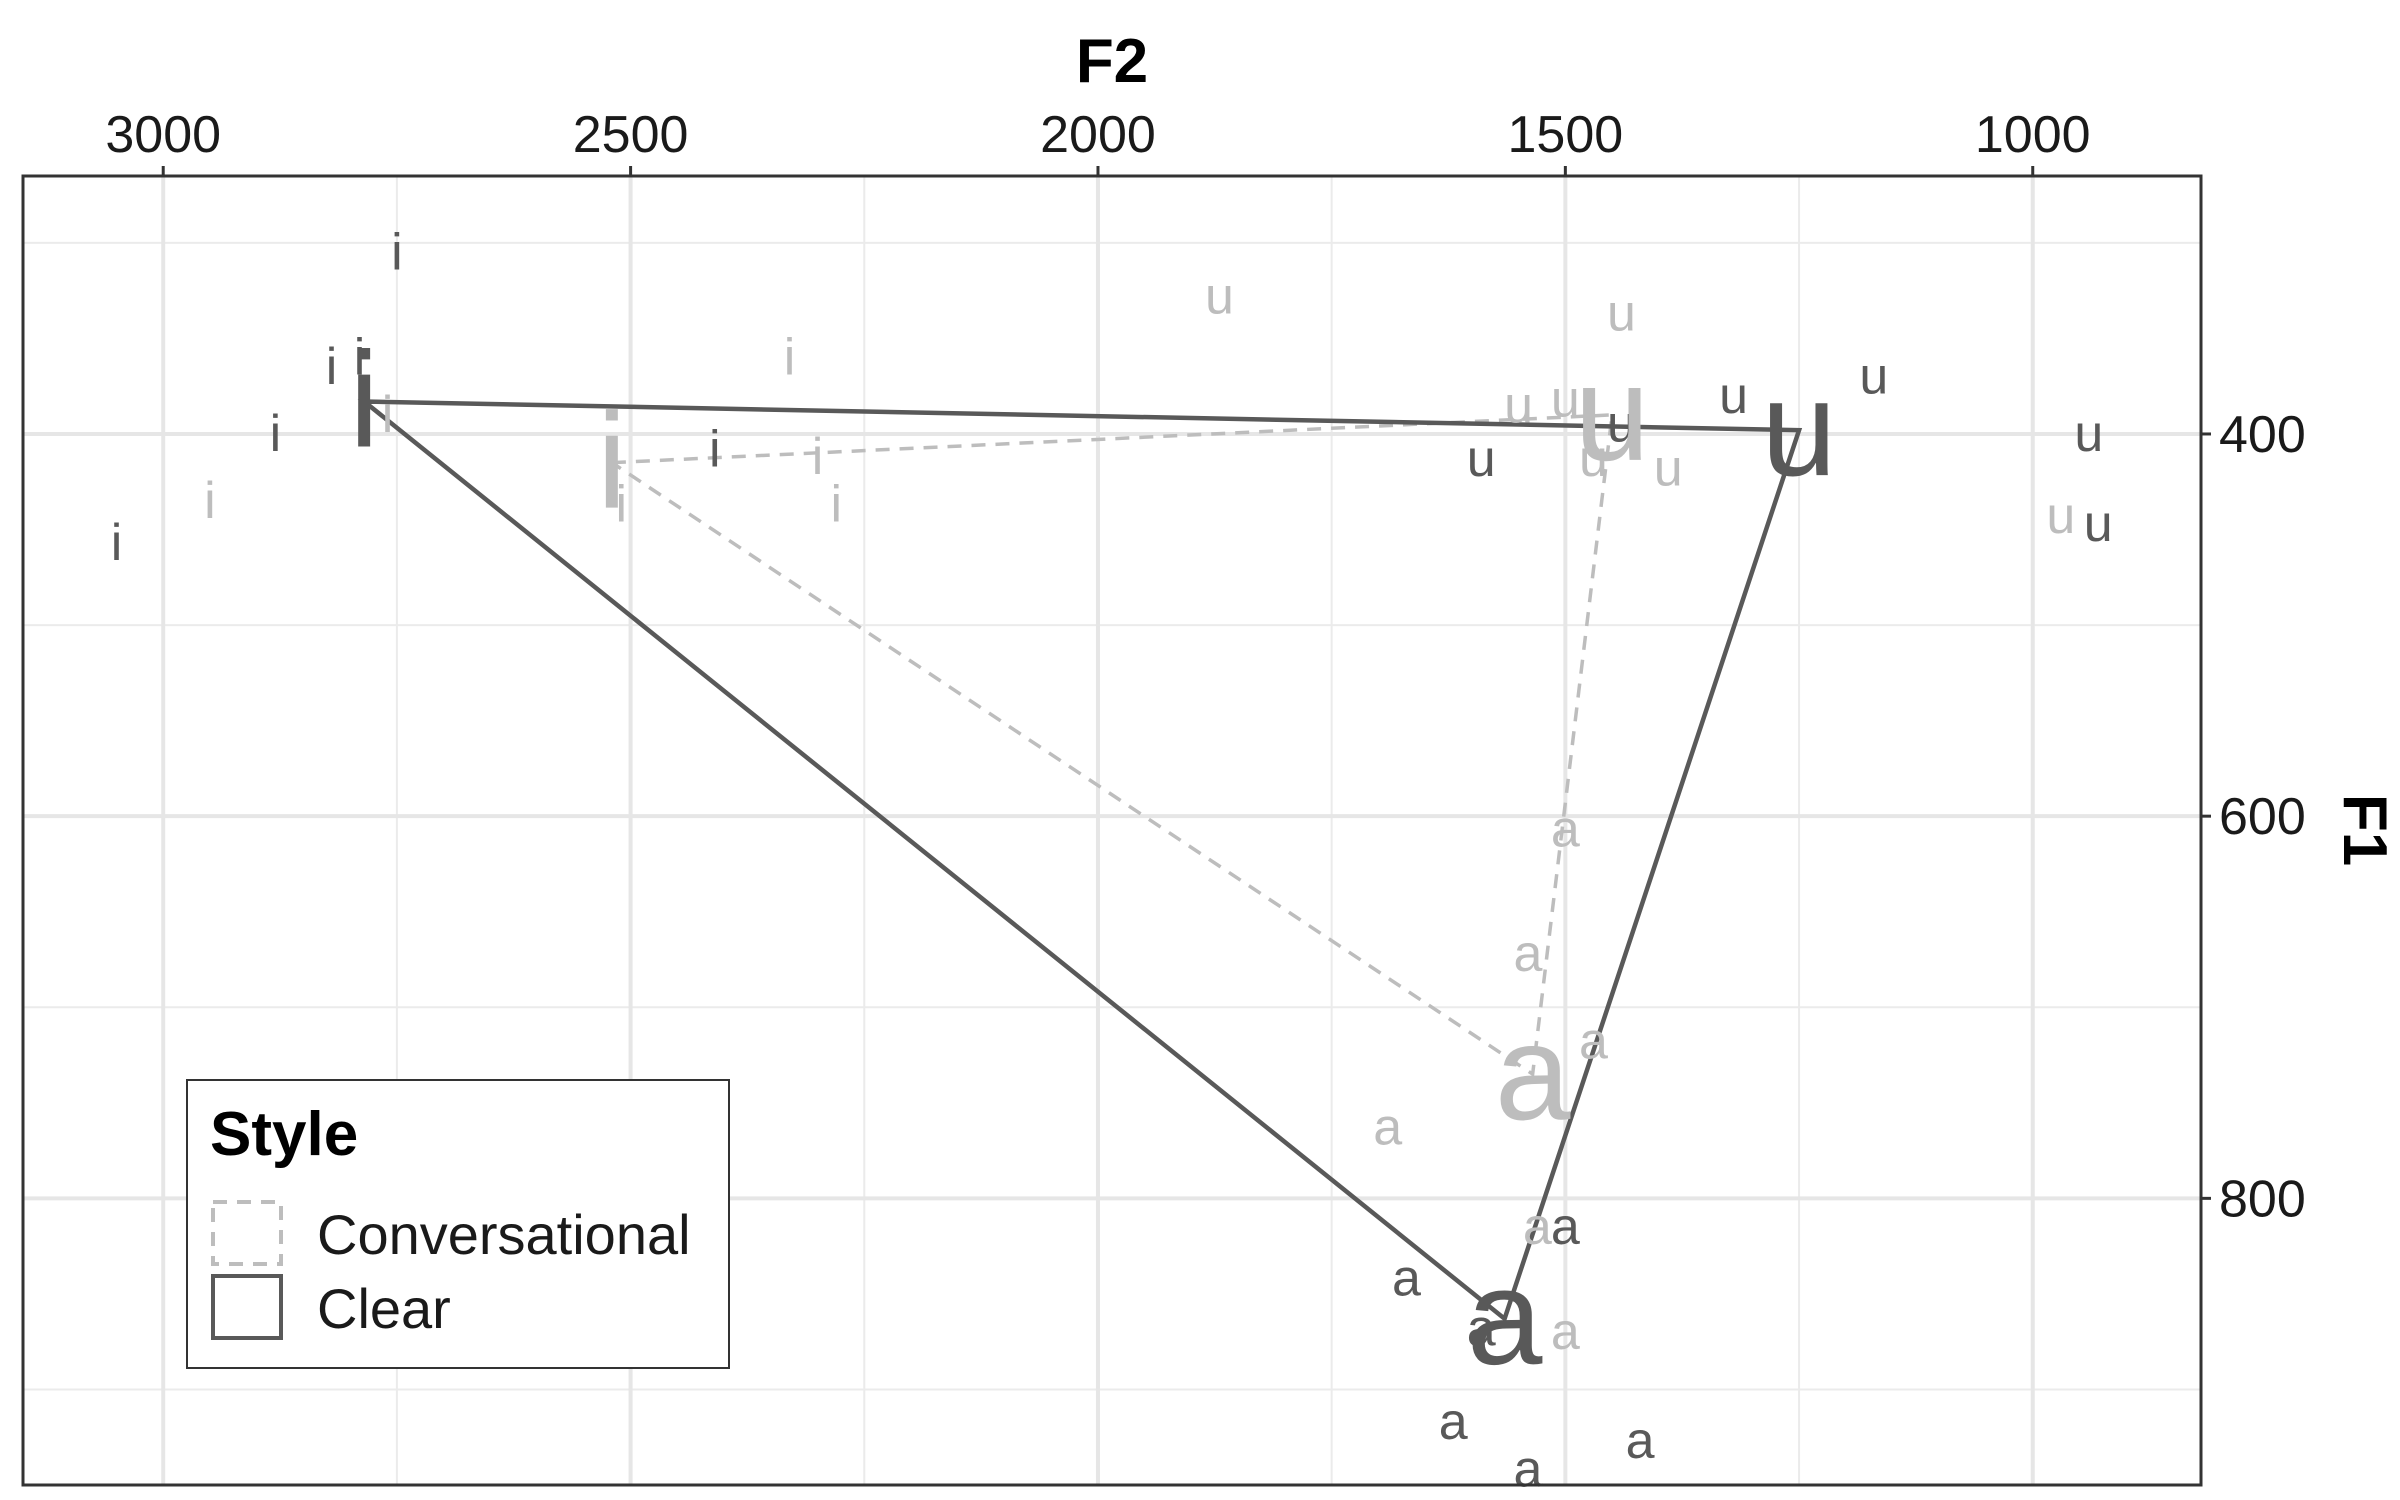  Describe the element at coordinates (1533, 1072) in the screenshot. I see `mean-conversational-a: a` at that location.